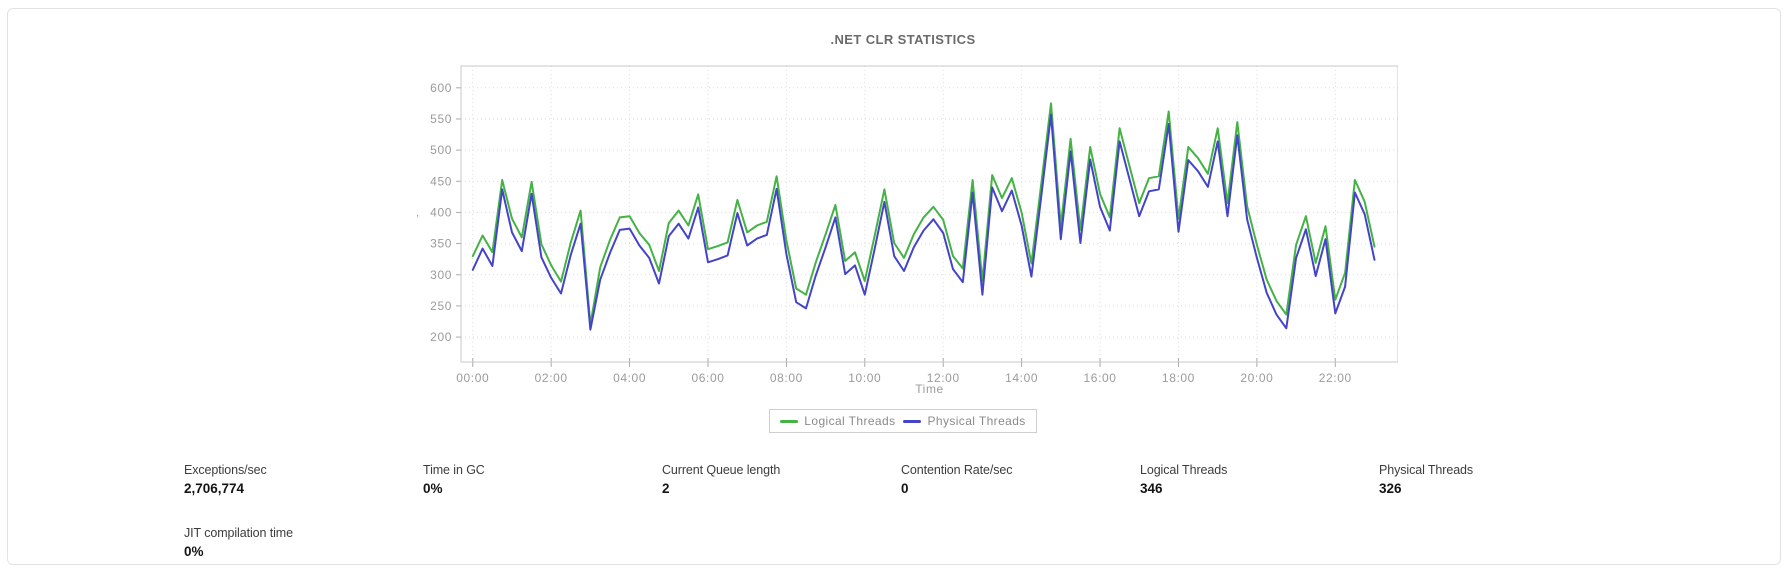 The width and height of the screenshot is (1789, 576). I want to click on stat-jit-compilation-time: JIT compilation time 0%, so click(303, 543).